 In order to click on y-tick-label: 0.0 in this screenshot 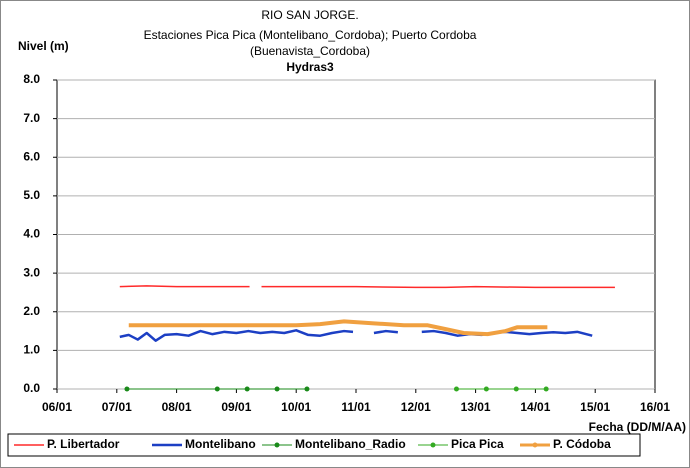, I will do `click(31, 388)`.